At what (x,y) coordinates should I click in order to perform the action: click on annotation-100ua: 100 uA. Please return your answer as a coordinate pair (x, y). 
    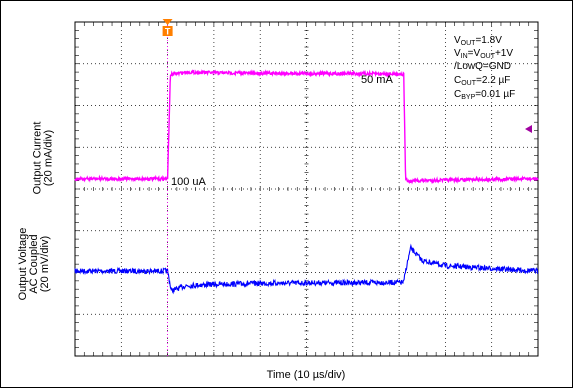
    Looking at the image, I should click on (189, 182).